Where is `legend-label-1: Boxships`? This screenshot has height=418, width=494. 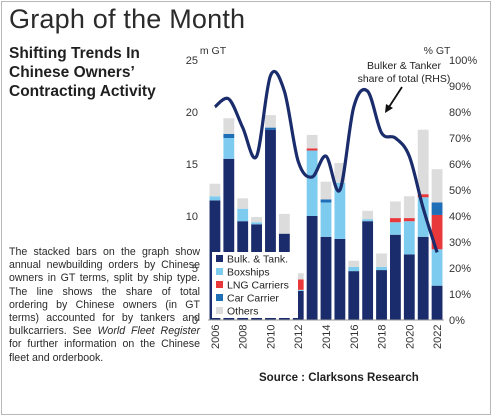
legend-label-1: Boxships is located at coordinates (248, 273).